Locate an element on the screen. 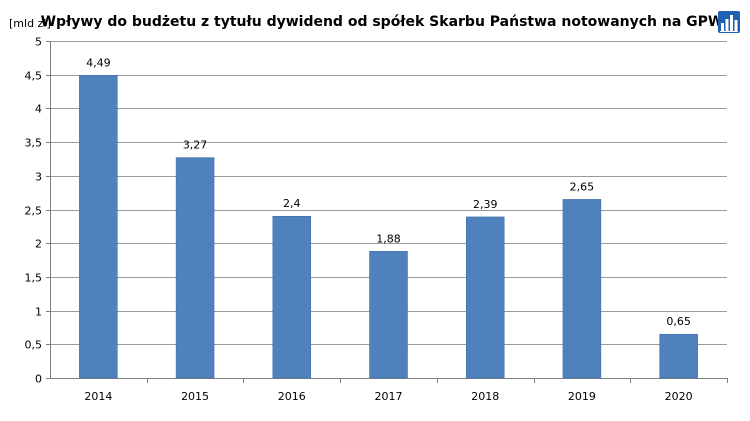 The width and height of the screenshot is (750, 421). bar-2015 is located at coordinates (195, 268).